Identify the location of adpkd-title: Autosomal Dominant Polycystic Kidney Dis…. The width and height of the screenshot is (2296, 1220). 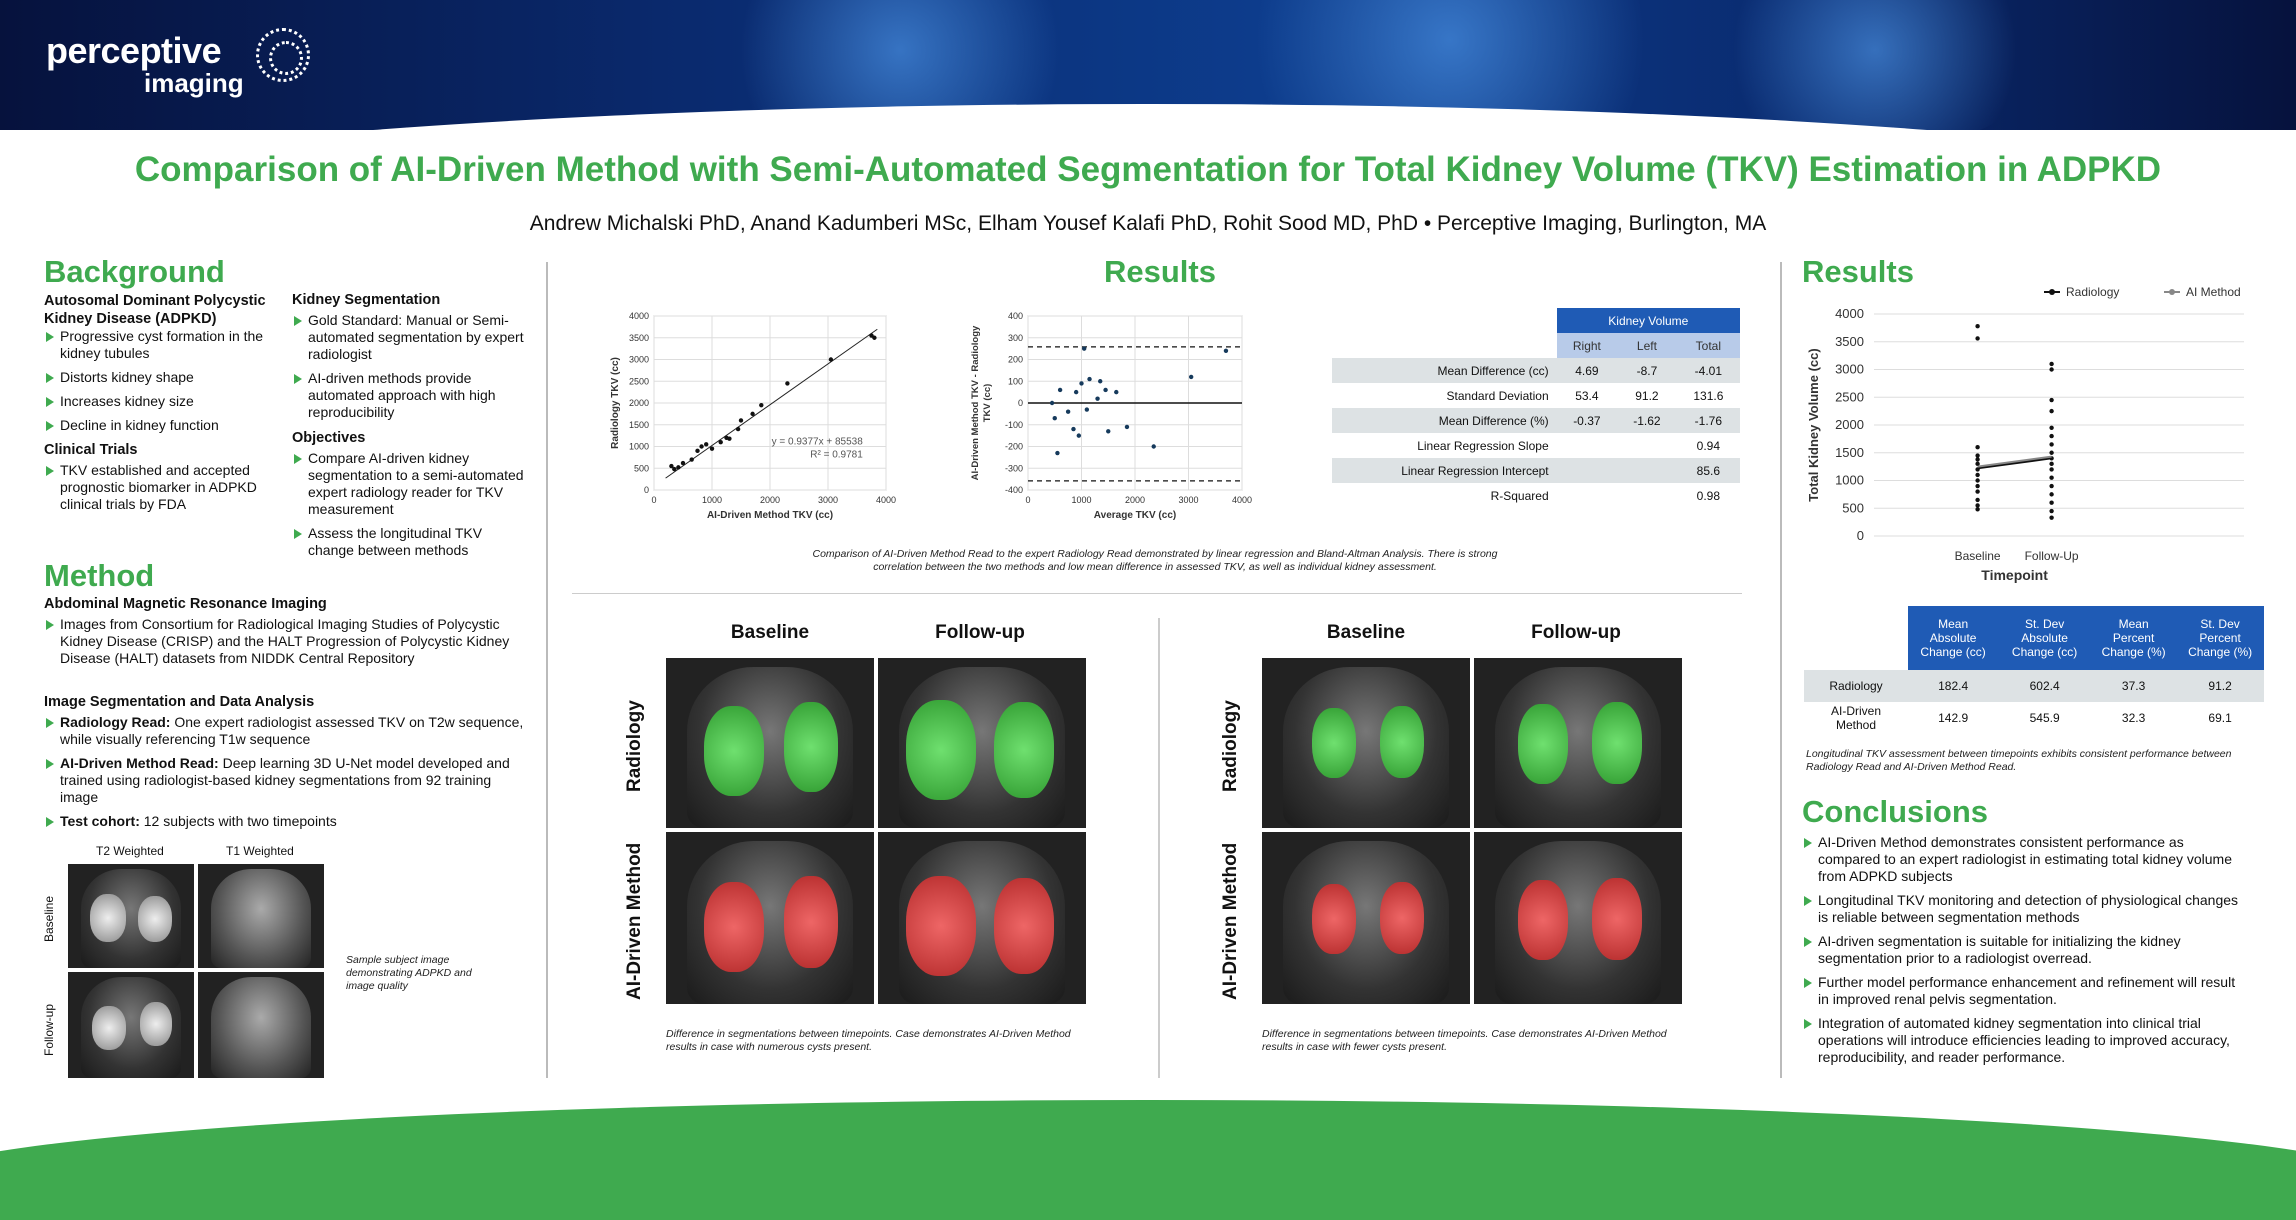
(155, 310).